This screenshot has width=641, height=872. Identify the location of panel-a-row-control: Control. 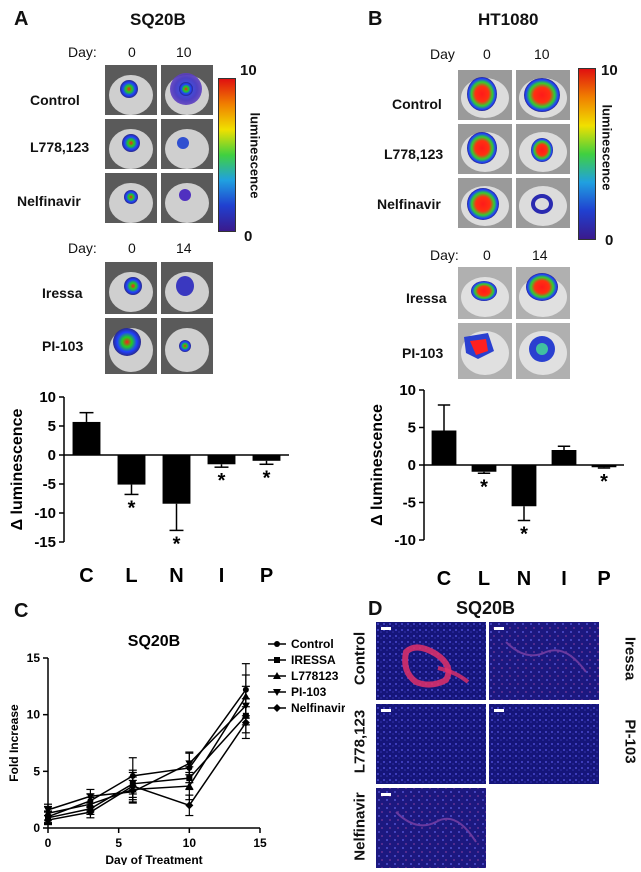
(55, 100).